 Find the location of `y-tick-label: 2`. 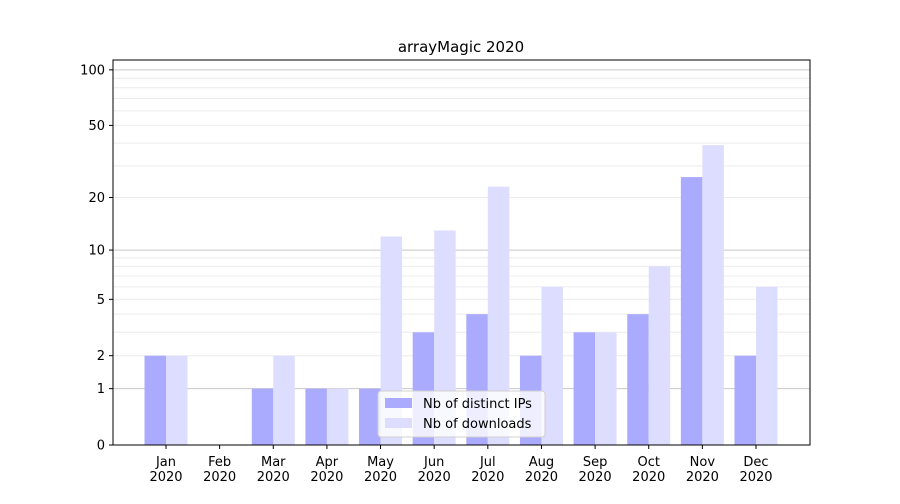

y-tick-label: 2 is located at coordinates (101, 356).